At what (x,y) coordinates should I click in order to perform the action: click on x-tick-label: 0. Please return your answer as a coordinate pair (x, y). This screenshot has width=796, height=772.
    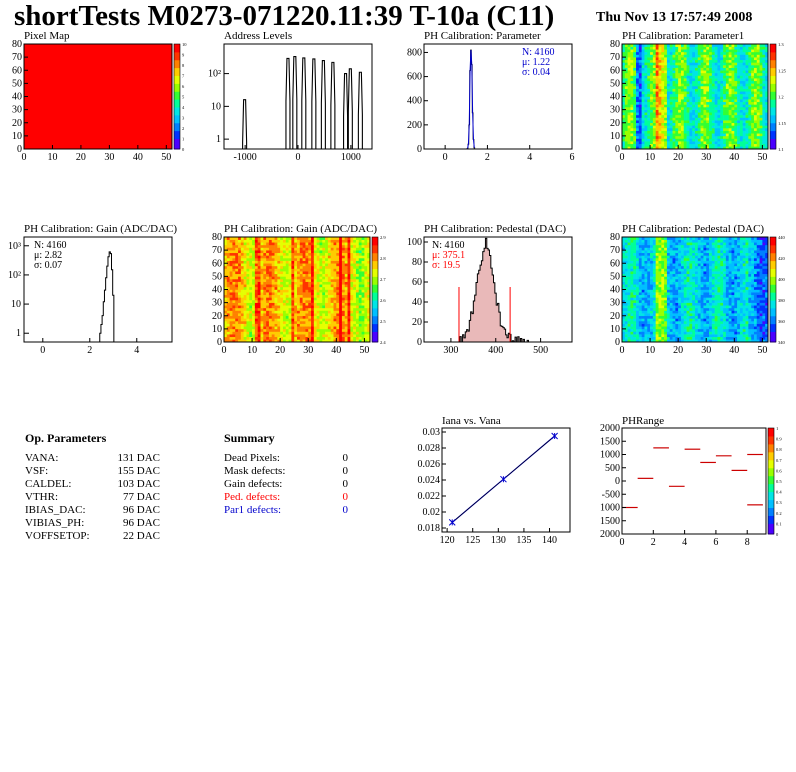
    Looking at the image, I should click on (298, 156).